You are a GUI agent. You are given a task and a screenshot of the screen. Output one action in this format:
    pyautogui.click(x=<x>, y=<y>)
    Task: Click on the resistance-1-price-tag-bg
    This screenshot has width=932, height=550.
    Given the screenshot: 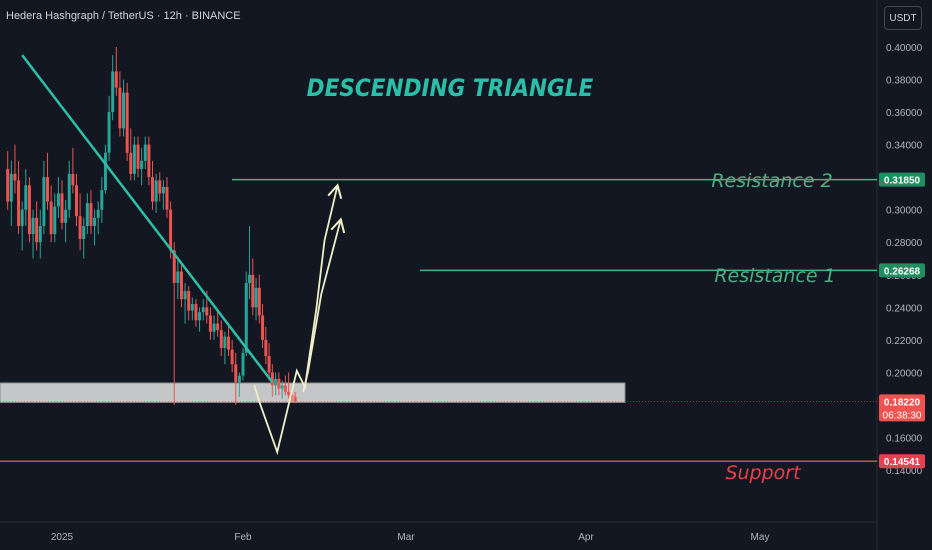 What is the action you would take?
    pyautogui.click(x=902, y=270)
    